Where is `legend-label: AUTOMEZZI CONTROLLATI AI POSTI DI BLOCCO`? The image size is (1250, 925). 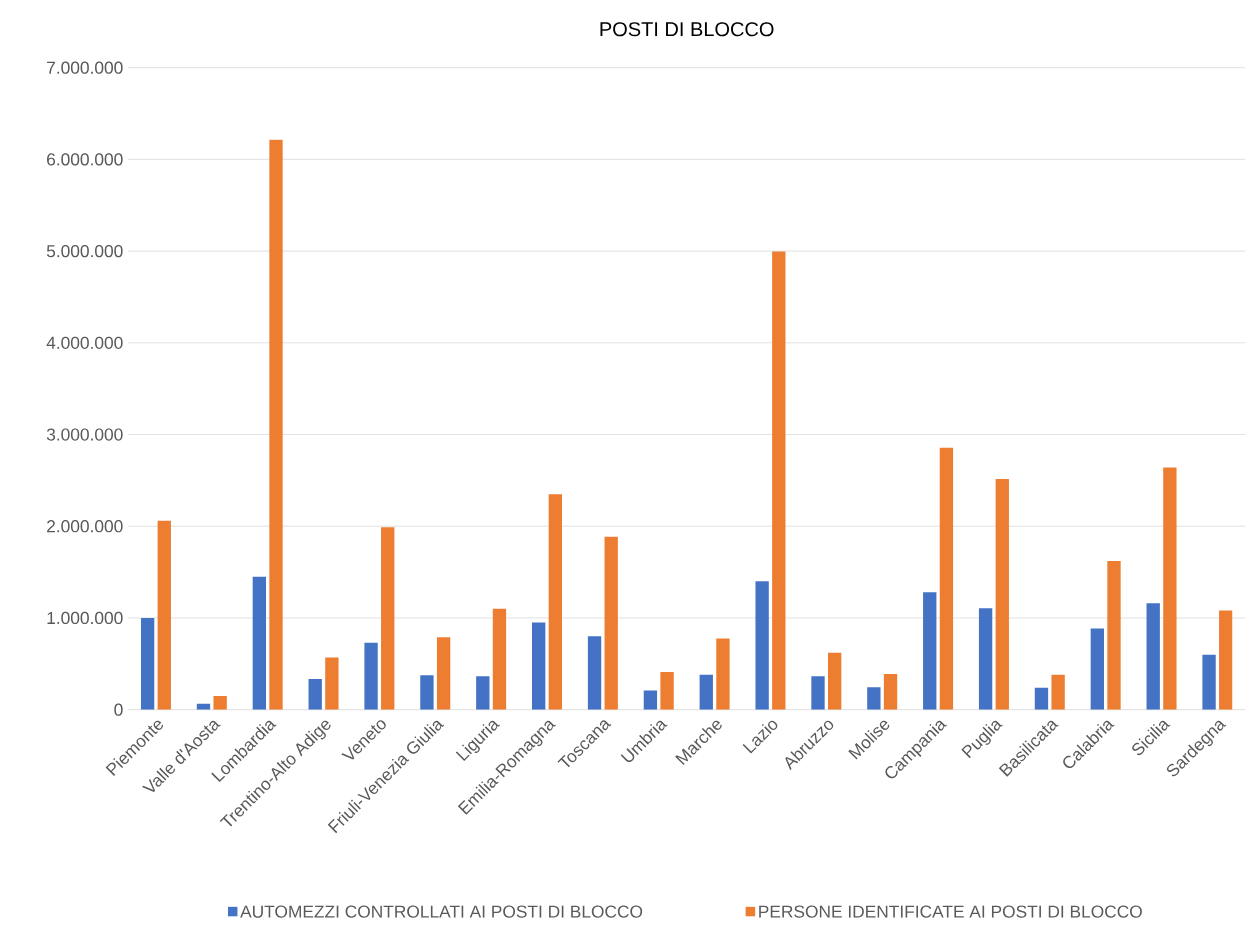 legend-label: AUTOMEZZI CONTROLLATI AI POSTI DI BLOCCO is located at coordinates (441, 911).